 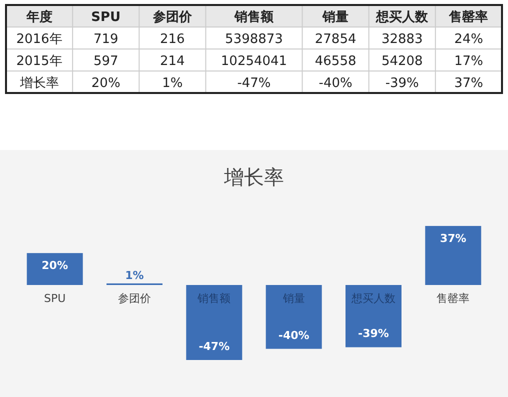 I want to click on cell: 54208, so click(x=402, y=61).